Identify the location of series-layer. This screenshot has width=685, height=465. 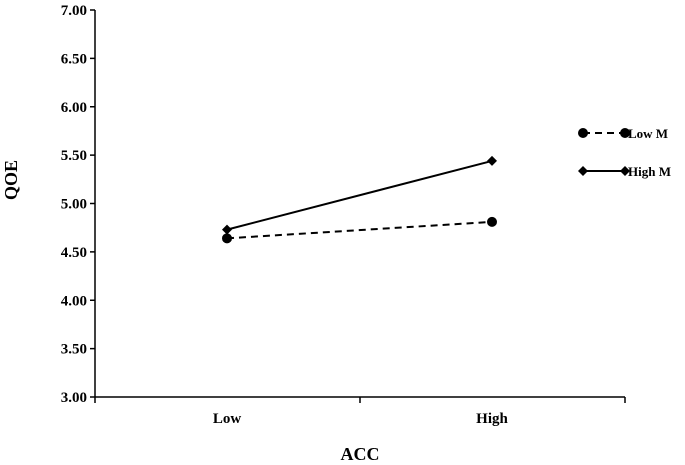
(359, 199).